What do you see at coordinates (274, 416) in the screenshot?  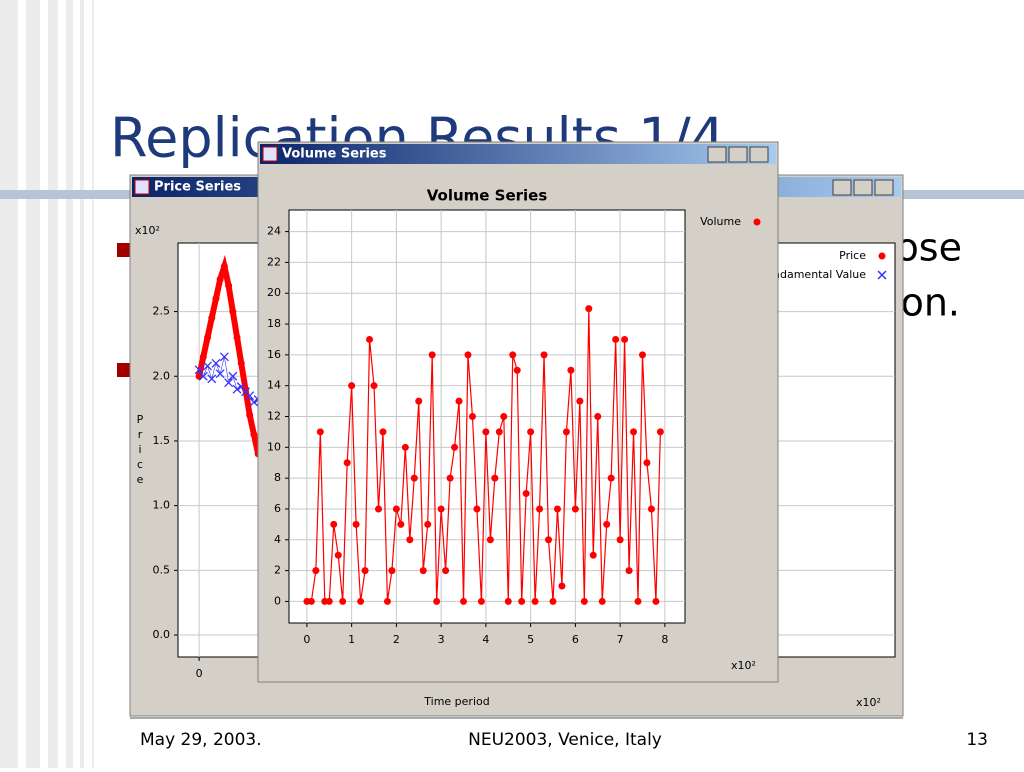 I see `y-tick-label: 12` at bounding box center [274, 416].